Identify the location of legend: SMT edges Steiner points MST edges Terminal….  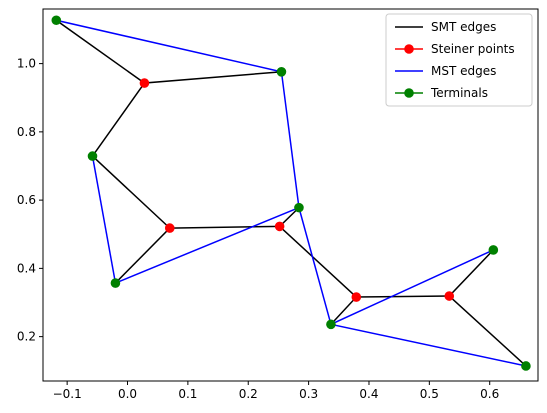
(459, 60).